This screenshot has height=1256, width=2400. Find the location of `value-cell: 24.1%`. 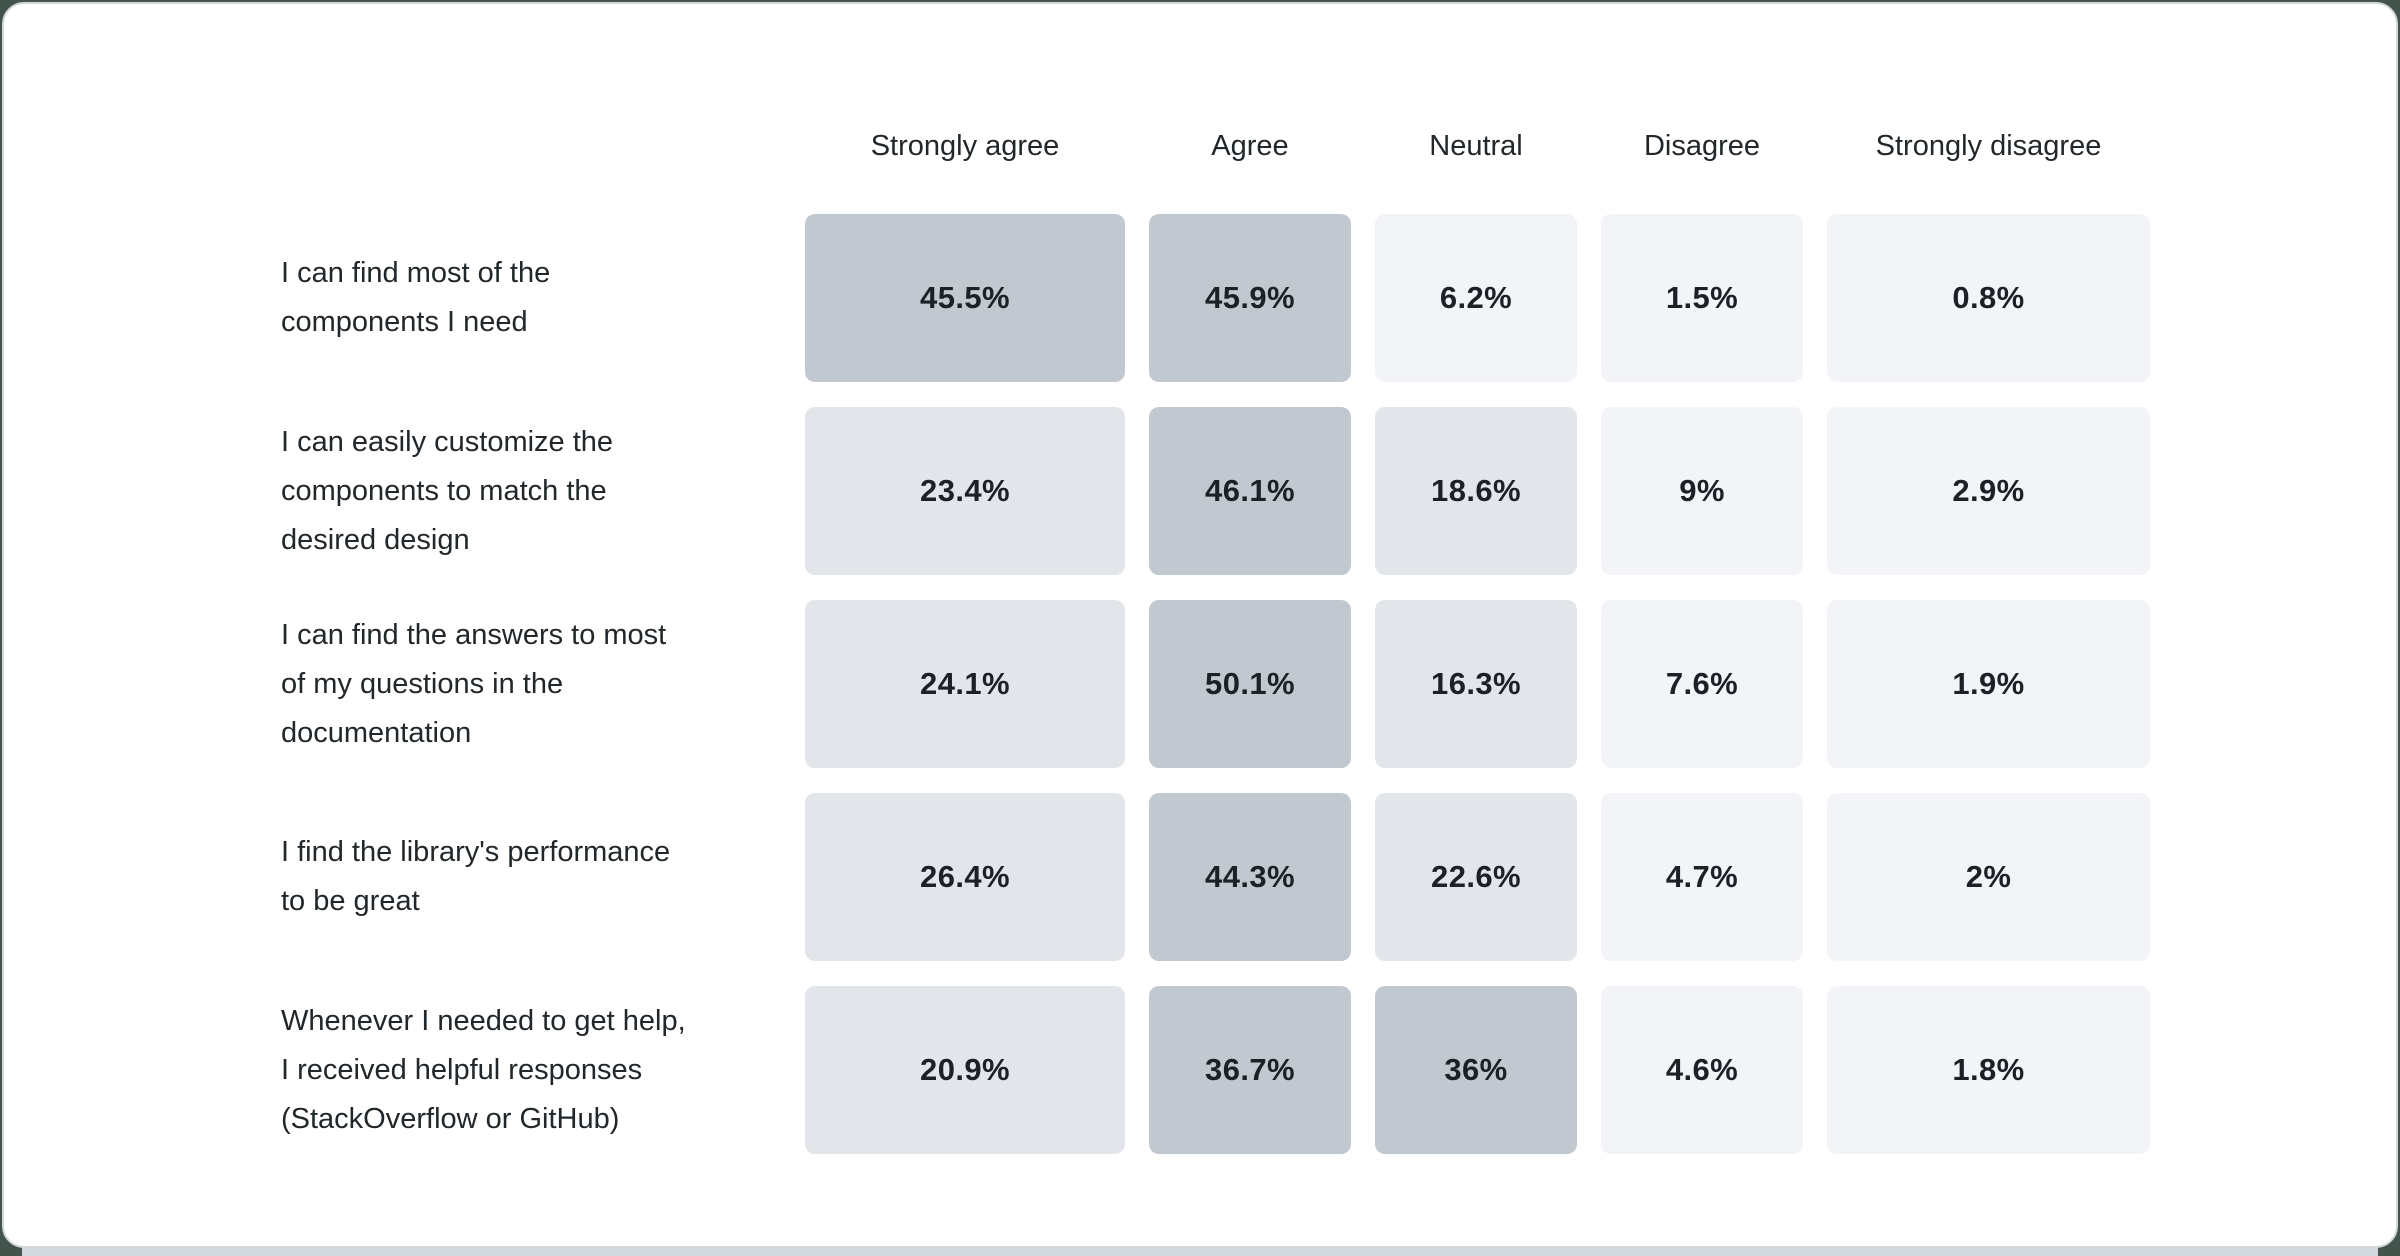

value-cell: 24.1% is located at coordinates (965, 684).